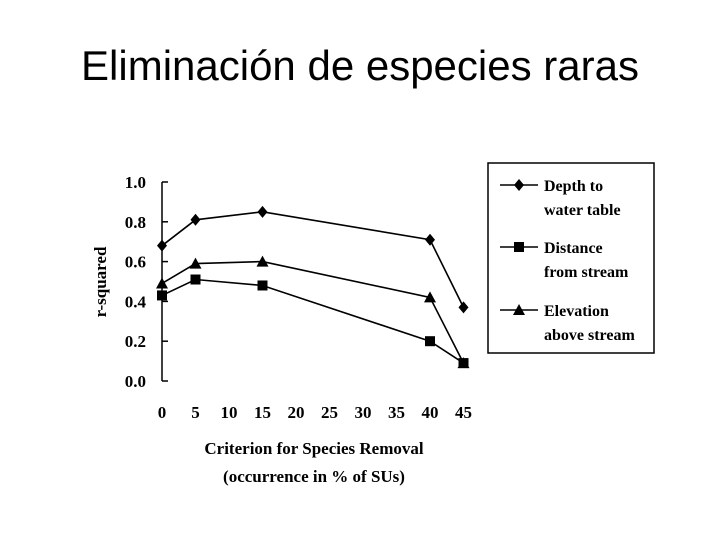 The width and height of the screenshot is (720, 540). What do you see at coordinates (329, 412) in the screenshot?
I see `x-tick-label: 25` at bounding box center [329, 412].